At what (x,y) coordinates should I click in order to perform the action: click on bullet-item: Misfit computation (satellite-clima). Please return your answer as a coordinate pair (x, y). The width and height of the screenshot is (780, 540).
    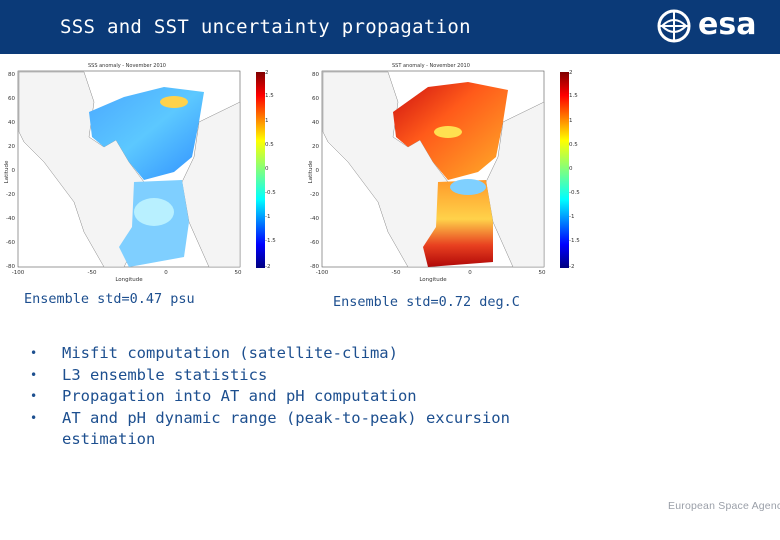
    Looking at the image, I should click on (280, 354).